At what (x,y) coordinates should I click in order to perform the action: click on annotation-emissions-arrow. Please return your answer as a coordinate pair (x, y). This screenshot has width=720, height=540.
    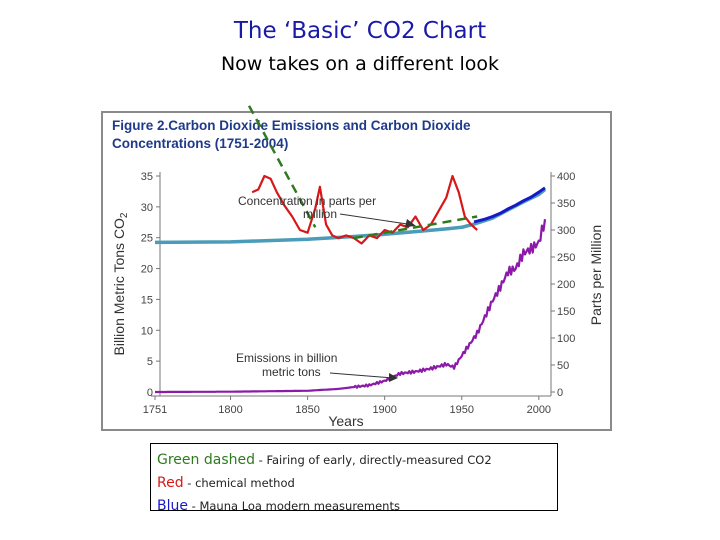
    Looking at the image, I should click on (361, 375).